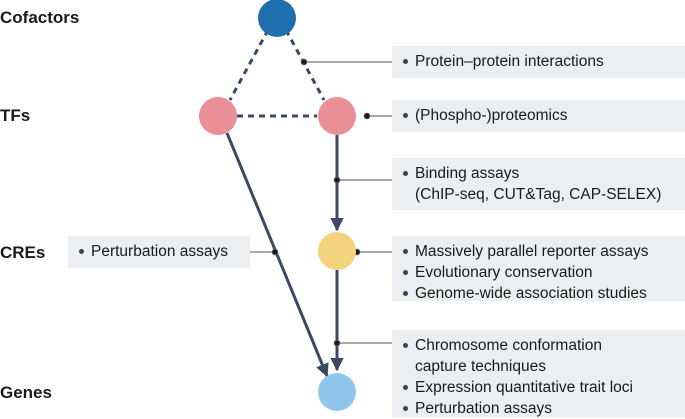  I want to click on method-item-continuation: capture techniques, so click(480, 366).